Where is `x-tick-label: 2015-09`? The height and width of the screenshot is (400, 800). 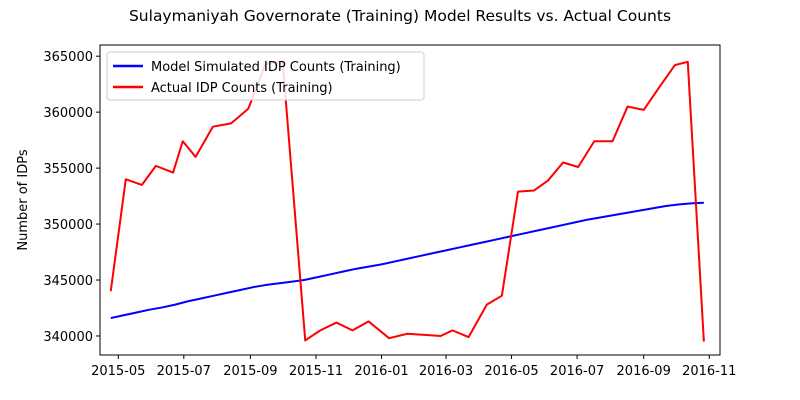
x-tick-label: 2015-09 is located at coordinates (250, 371).